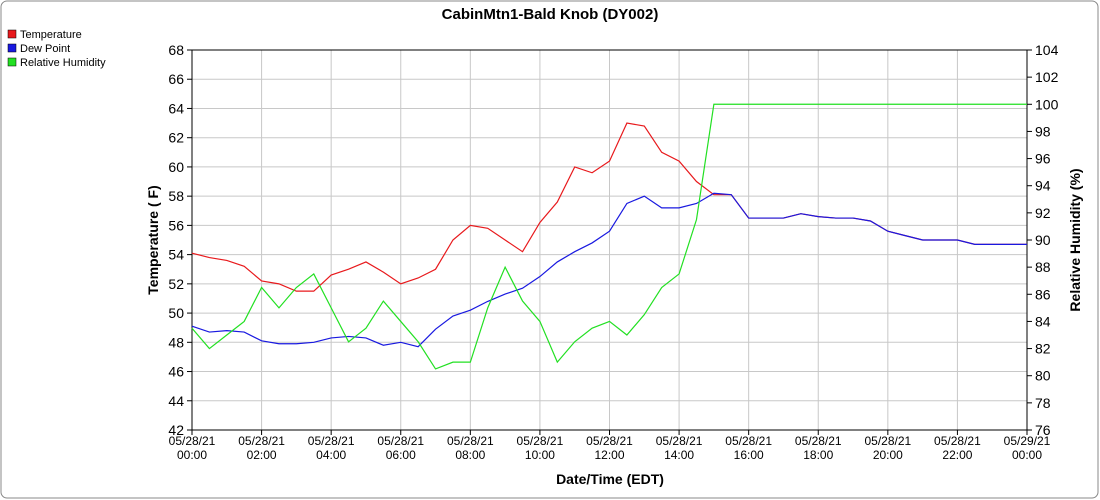  I want to click on y-tick-label: 44, so click(176, 401).